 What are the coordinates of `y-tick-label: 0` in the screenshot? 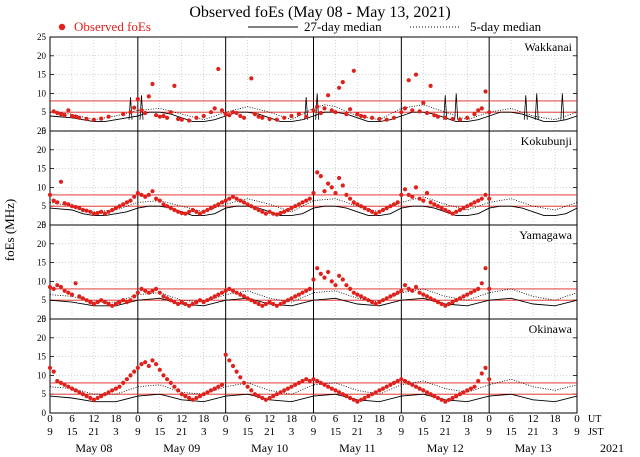 It's located at (44, 413).